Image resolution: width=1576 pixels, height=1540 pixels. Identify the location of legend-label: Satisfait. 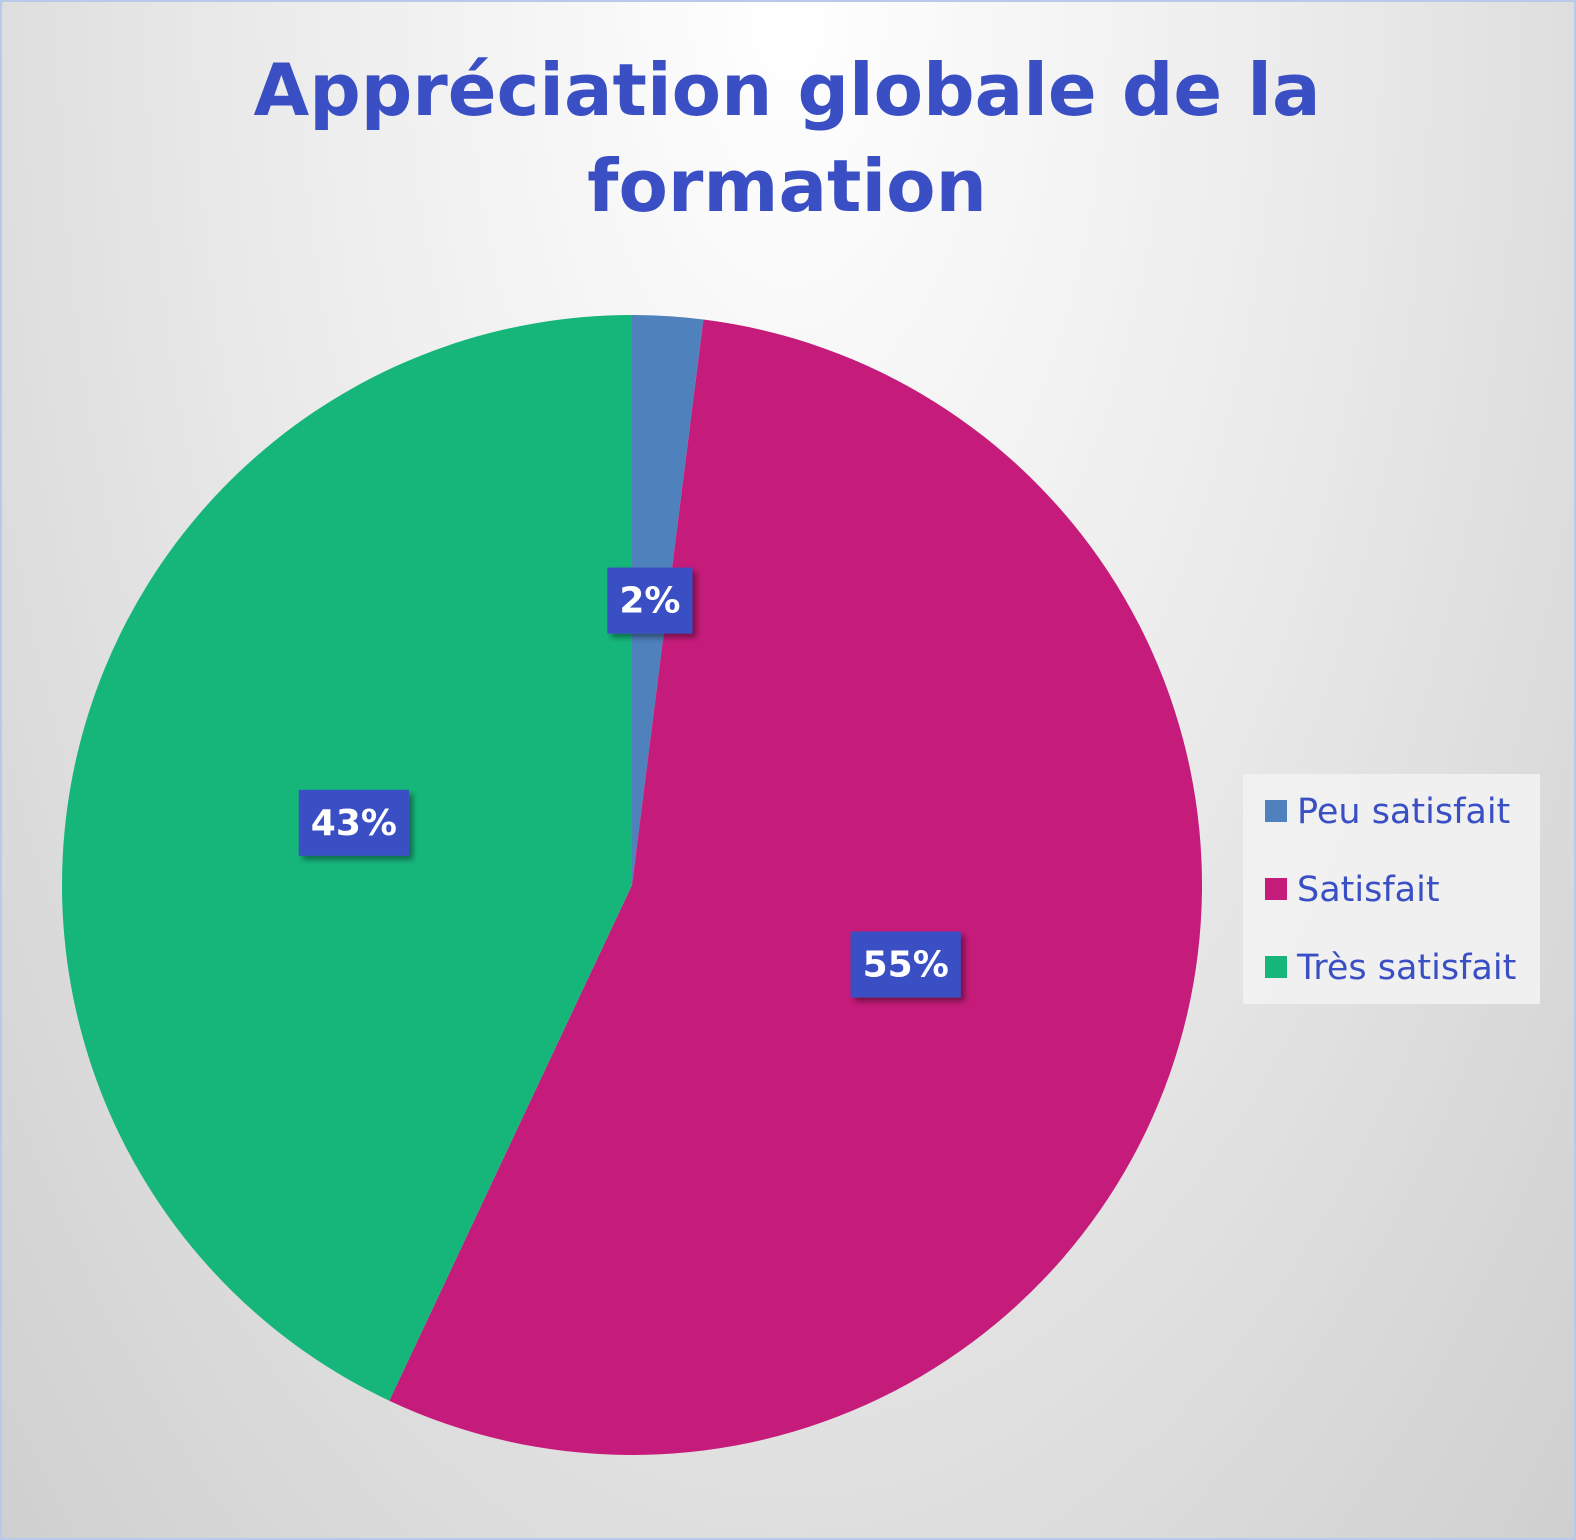
(1368, 890).